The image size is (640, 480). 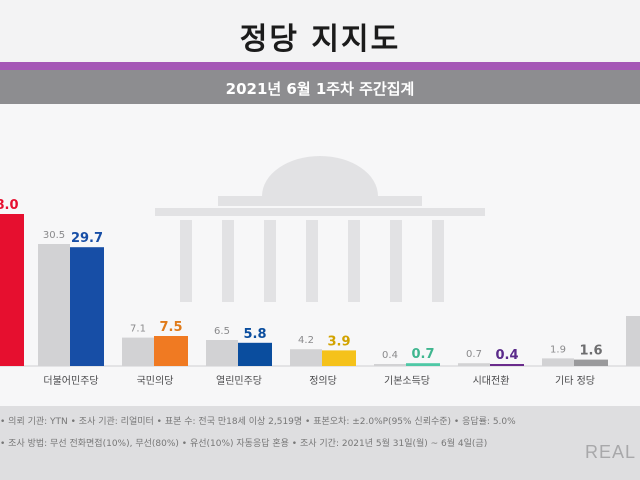 What do you see at coordinates (474, 354) in the screenshot?
I see `label-previous-6: 0.7` at bounding box center [474, 354].